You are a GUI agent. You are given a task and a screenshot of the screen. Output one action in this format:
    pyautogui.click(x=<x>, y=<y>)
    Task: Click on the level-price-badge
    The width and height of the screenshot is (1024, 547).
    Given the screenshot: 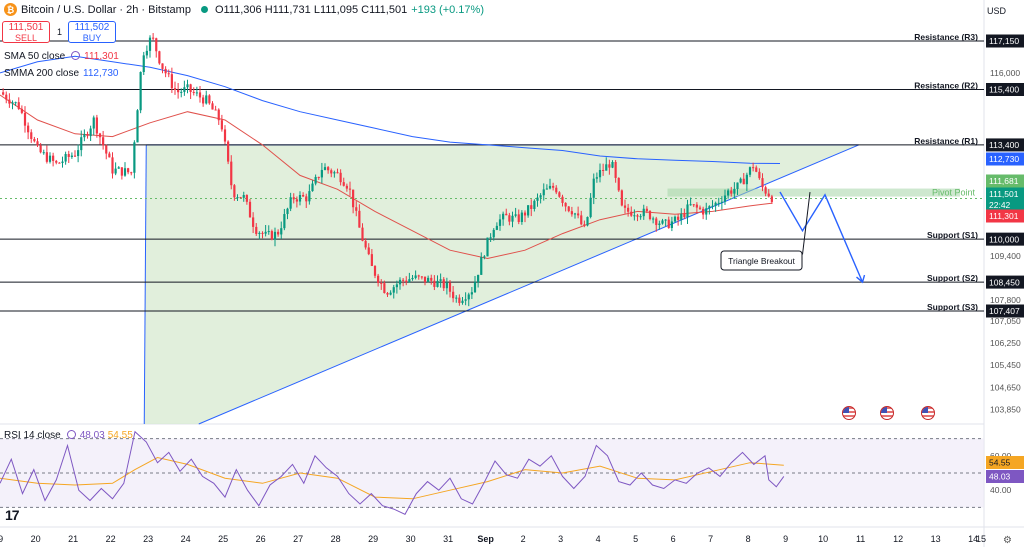 What is the action you would take?
    pyautogui.click(x=1005, y=145)
    